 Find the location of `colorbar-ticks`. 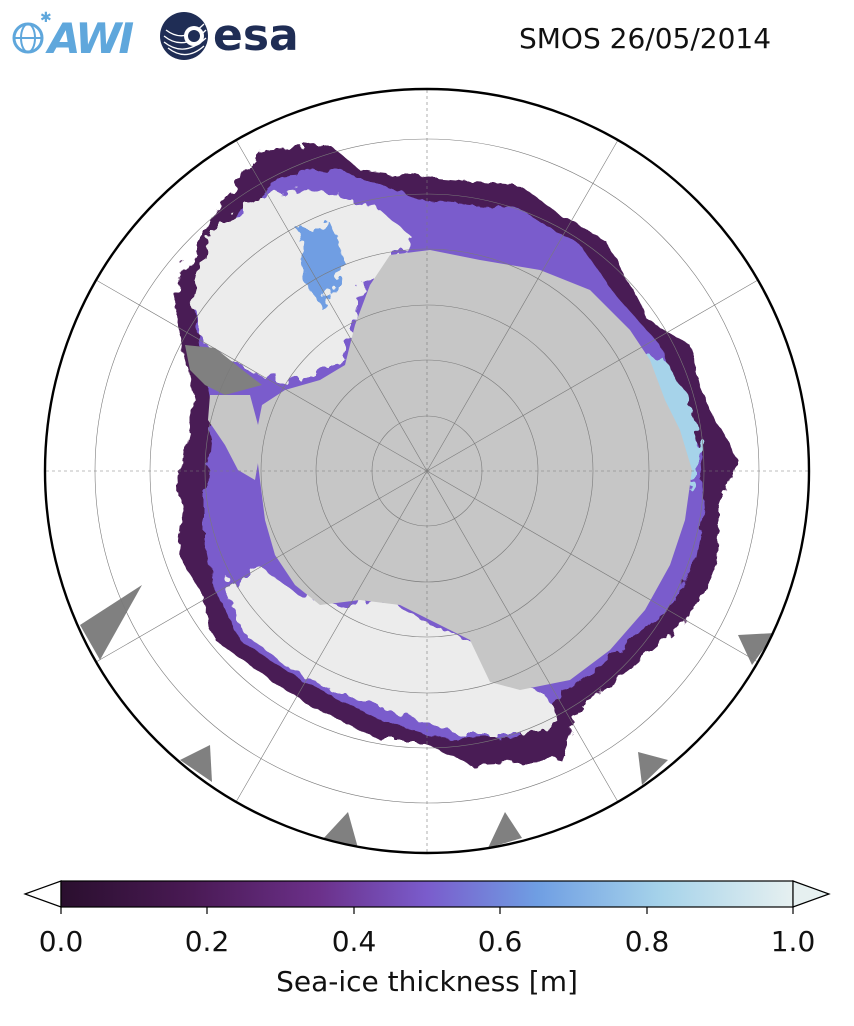

colorbar-ticks is located at coordinates (427, 910).